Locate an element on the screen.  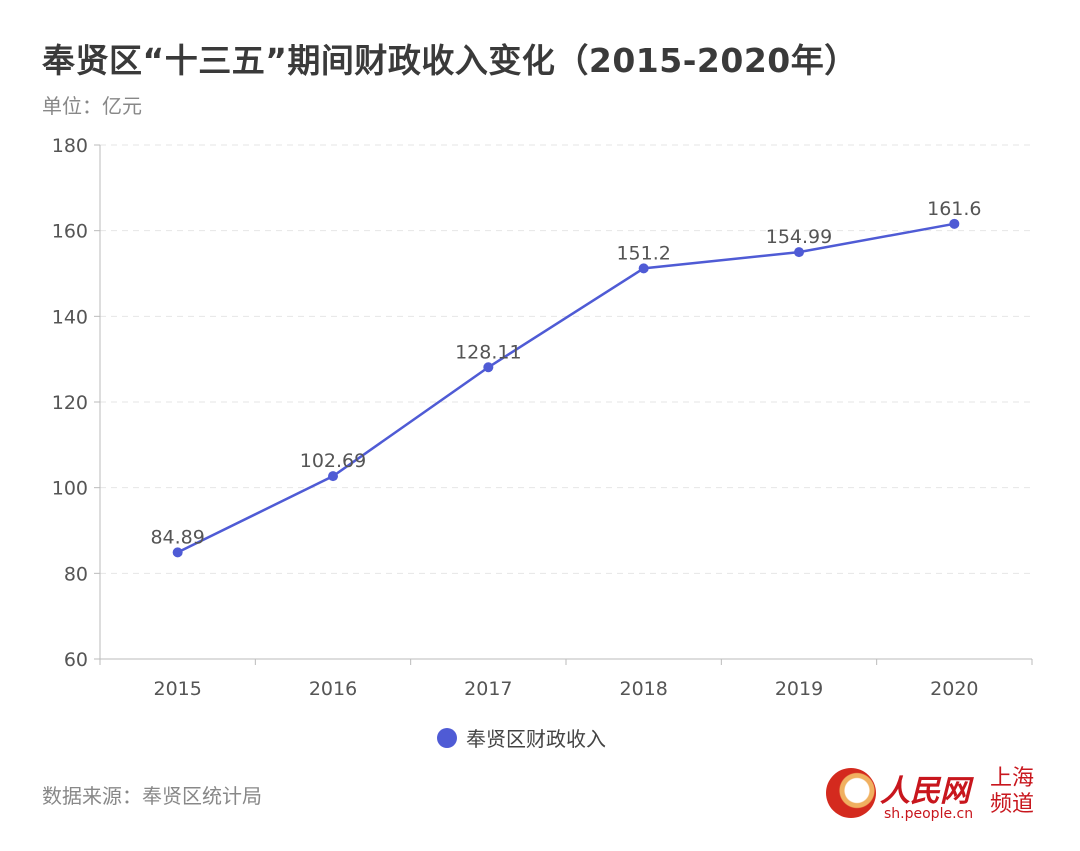
legend-label: 奉贤区财政收入 is located at coordinates (536, 739).